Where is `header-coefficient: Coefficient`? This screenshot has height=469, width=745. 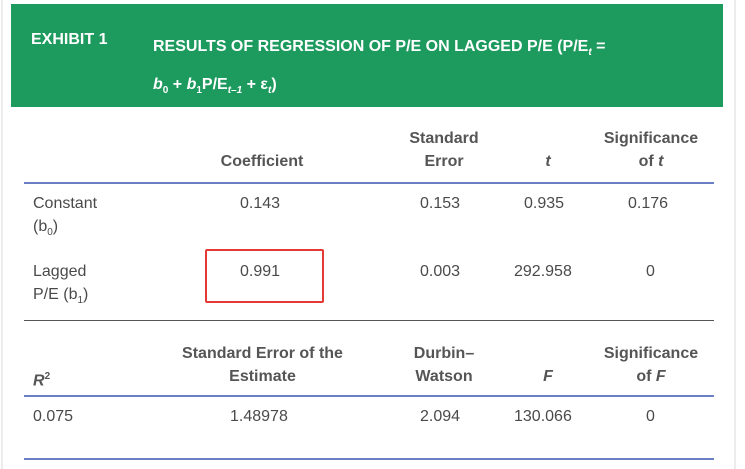 header-coefficient: Coefficient is located at coordinates (262, 161).